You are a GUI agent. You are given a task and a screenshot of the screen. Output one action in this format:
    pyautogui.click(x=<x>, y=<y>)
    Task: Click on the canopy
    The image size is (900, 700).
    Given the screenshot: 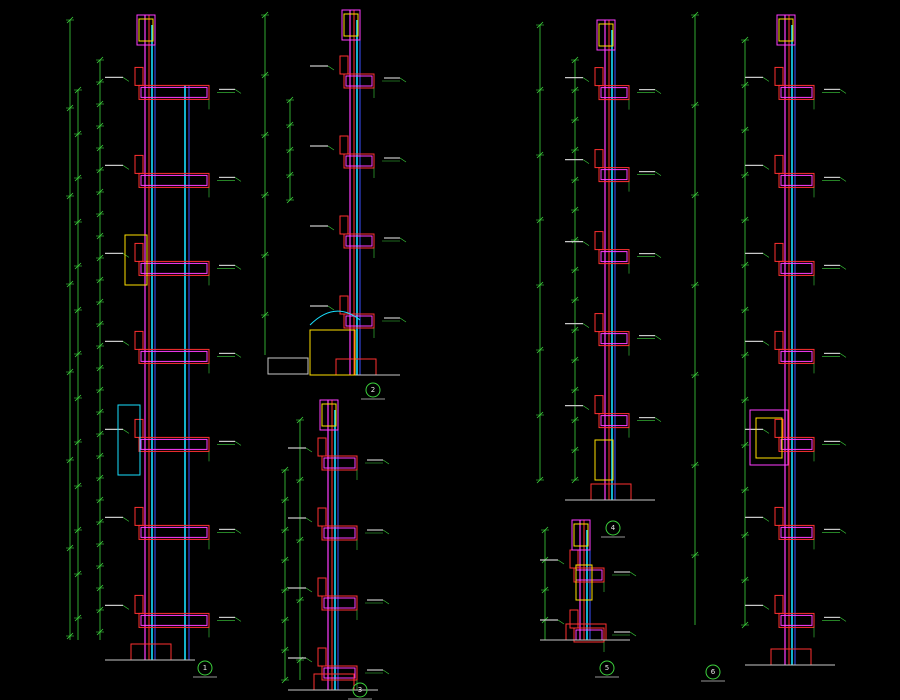 What is the action you would take?
    pyautogui.click(x=335, y=318)
    